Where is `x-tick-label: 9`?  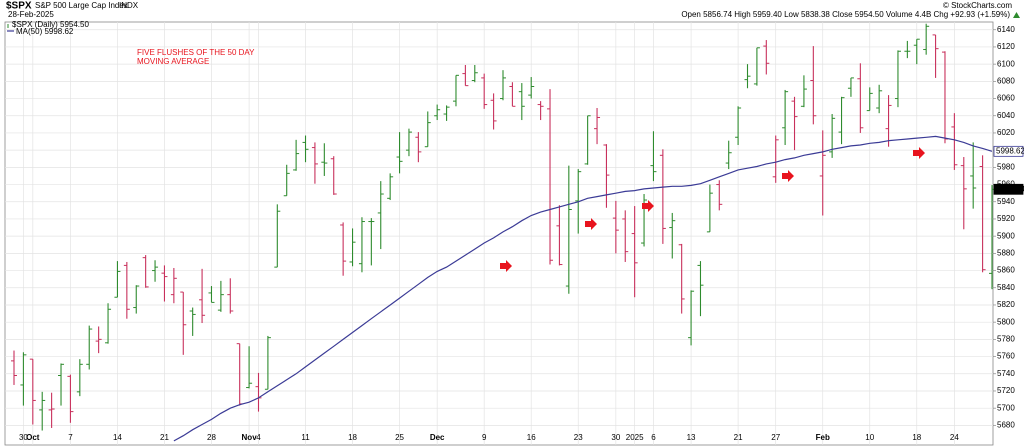
x-tick-label: 9 is located at coordinates (484, 437).